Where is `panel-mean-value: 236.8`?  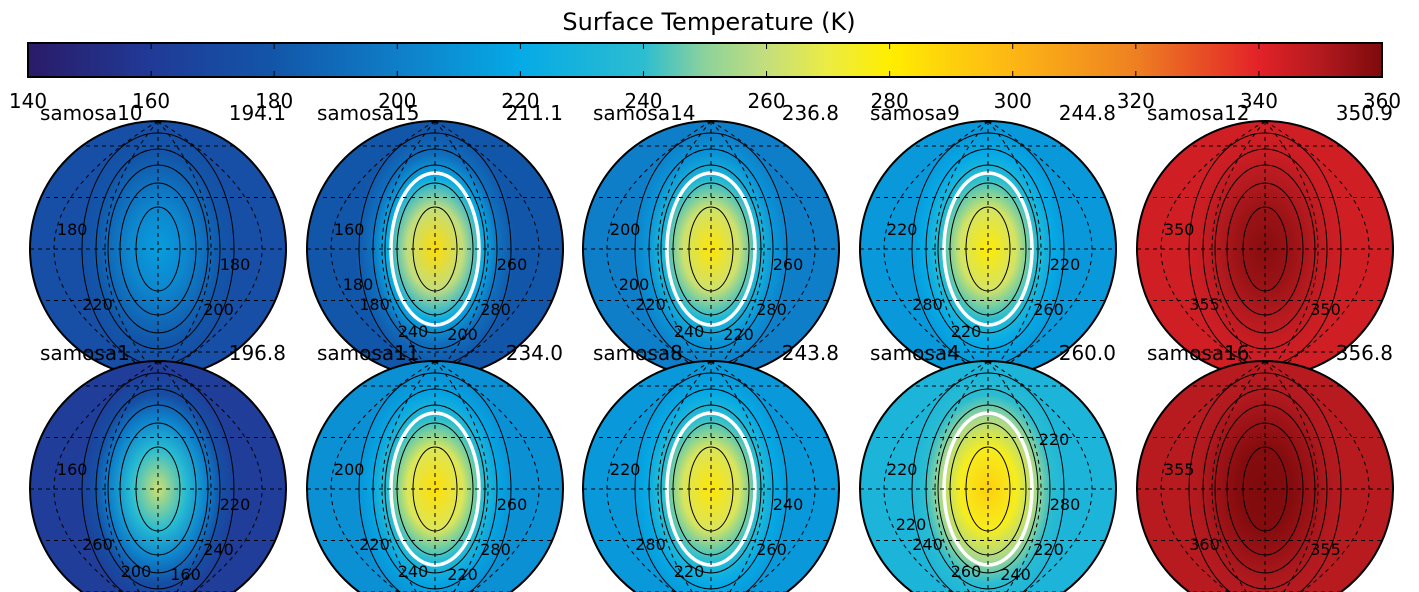
panel-mean-value: 236.8 is located at coordinates (810, 113).